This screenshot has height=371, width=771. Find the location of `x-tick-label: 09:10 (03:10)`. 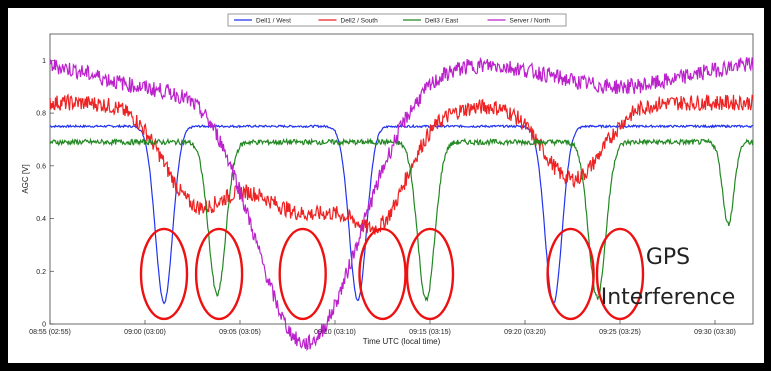

x-tick-label: 09:10 (03:10) is located at coordinates (335, 332).